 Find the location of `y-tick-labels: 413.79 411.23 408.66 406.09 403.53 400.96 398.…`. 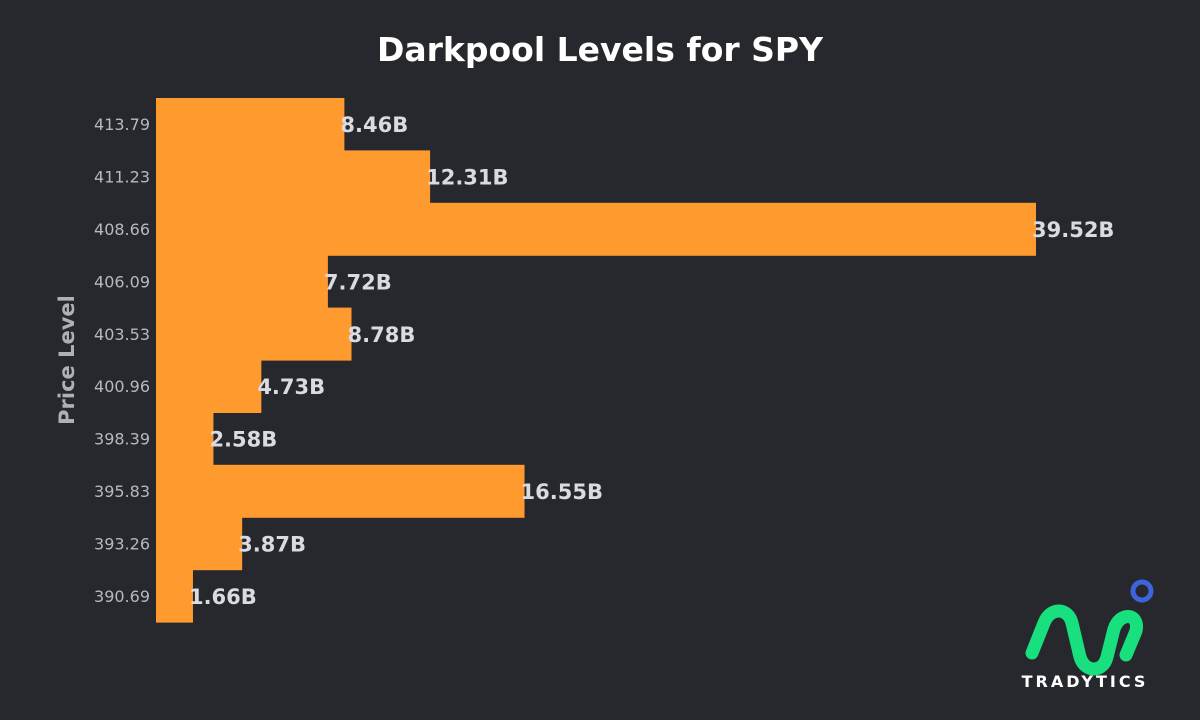

y-tick-labels: 413.79 411.23 408.66 406.09 403.53 400.96 398.… is located at coordinates (122, 360).